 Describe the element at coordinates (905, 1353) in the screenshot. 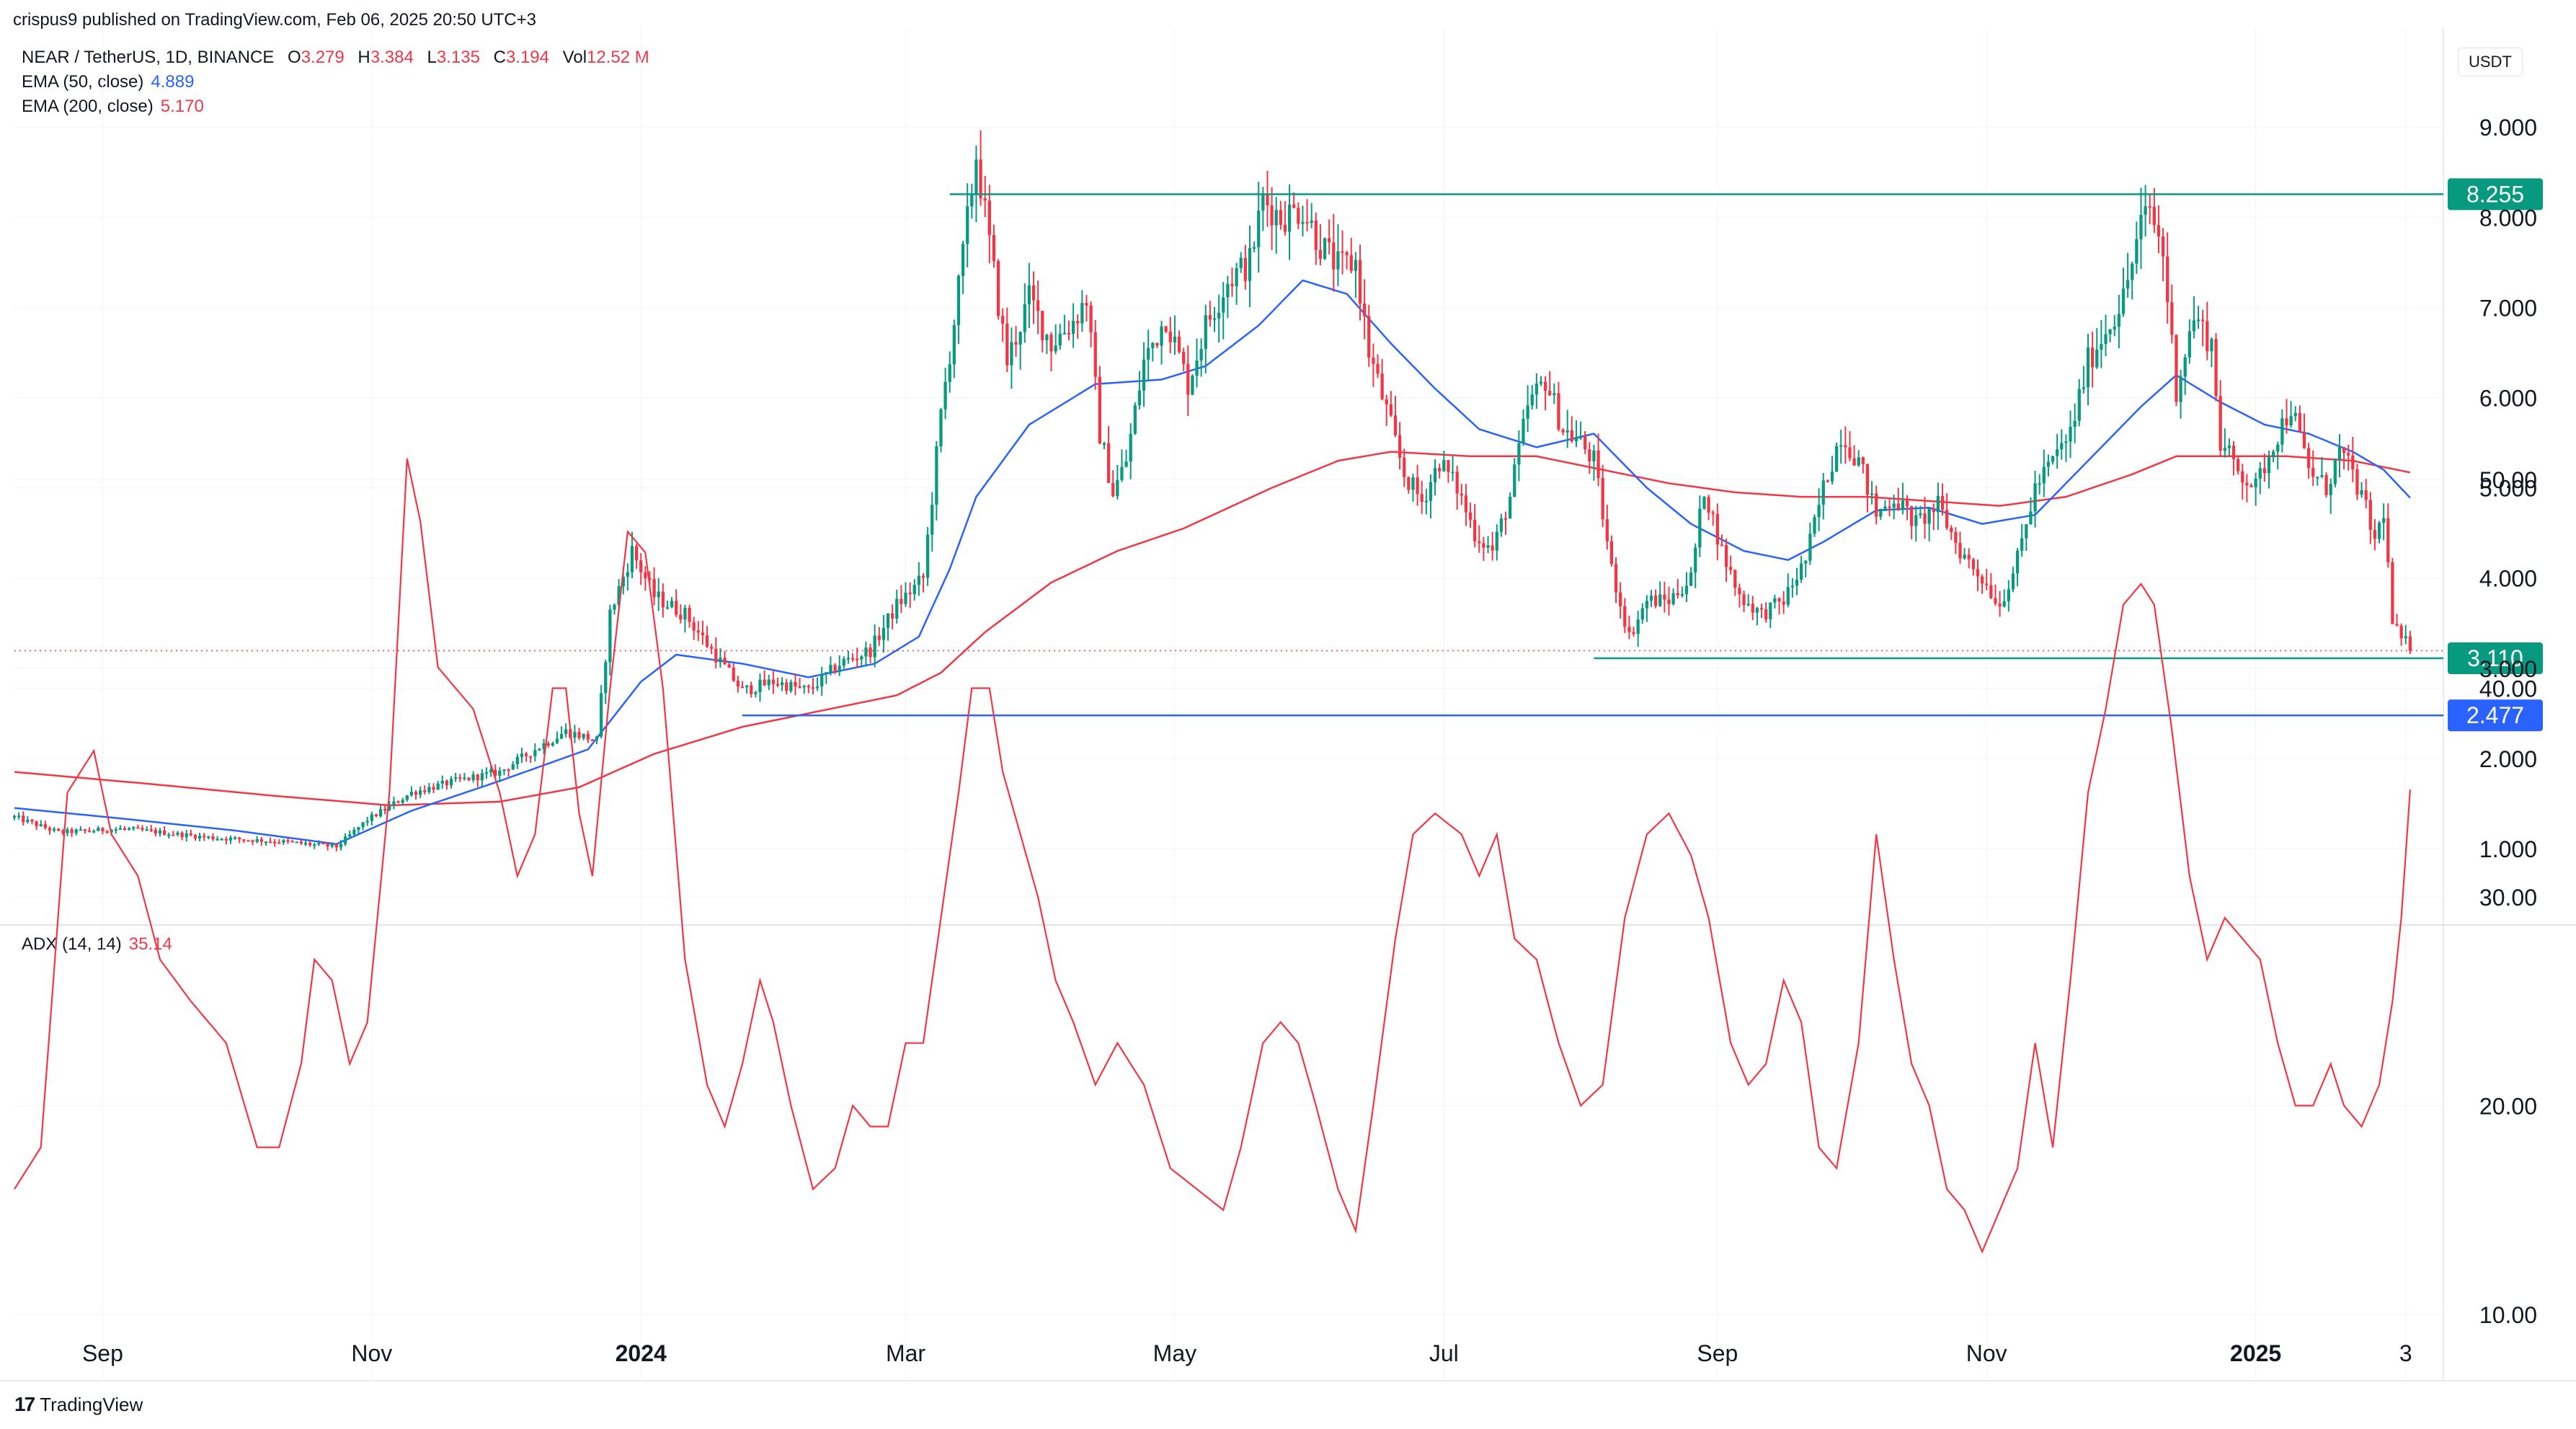

I see `time-tick-label: Mar` at that location.